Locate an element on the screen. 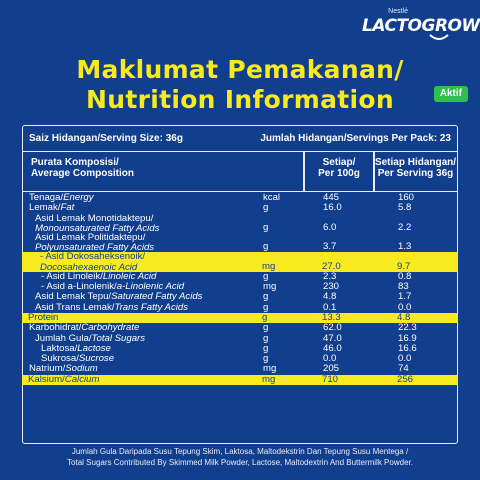  value-per-serving: 0.8 is located at coordinates (405, 276).